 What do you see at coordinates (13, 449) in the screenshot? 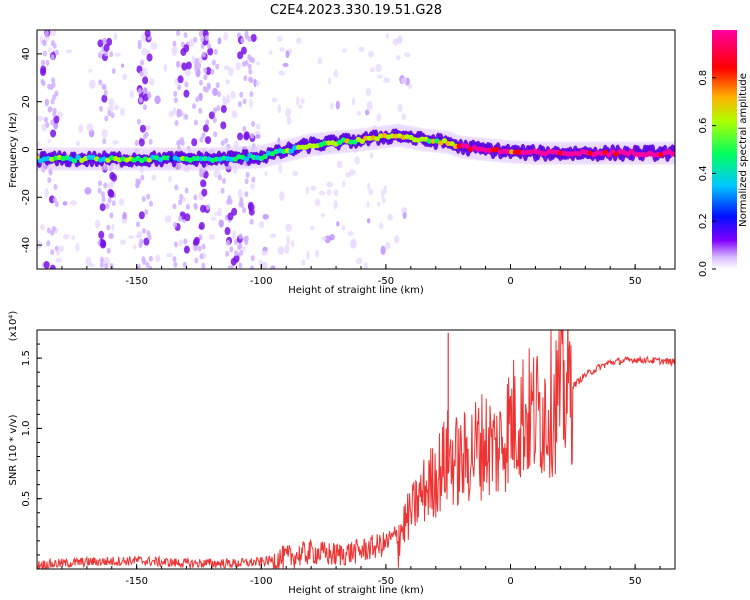
I see `bottom-y-axis-label: SNR (10 * v/v)` at bounding box center [13, 449].